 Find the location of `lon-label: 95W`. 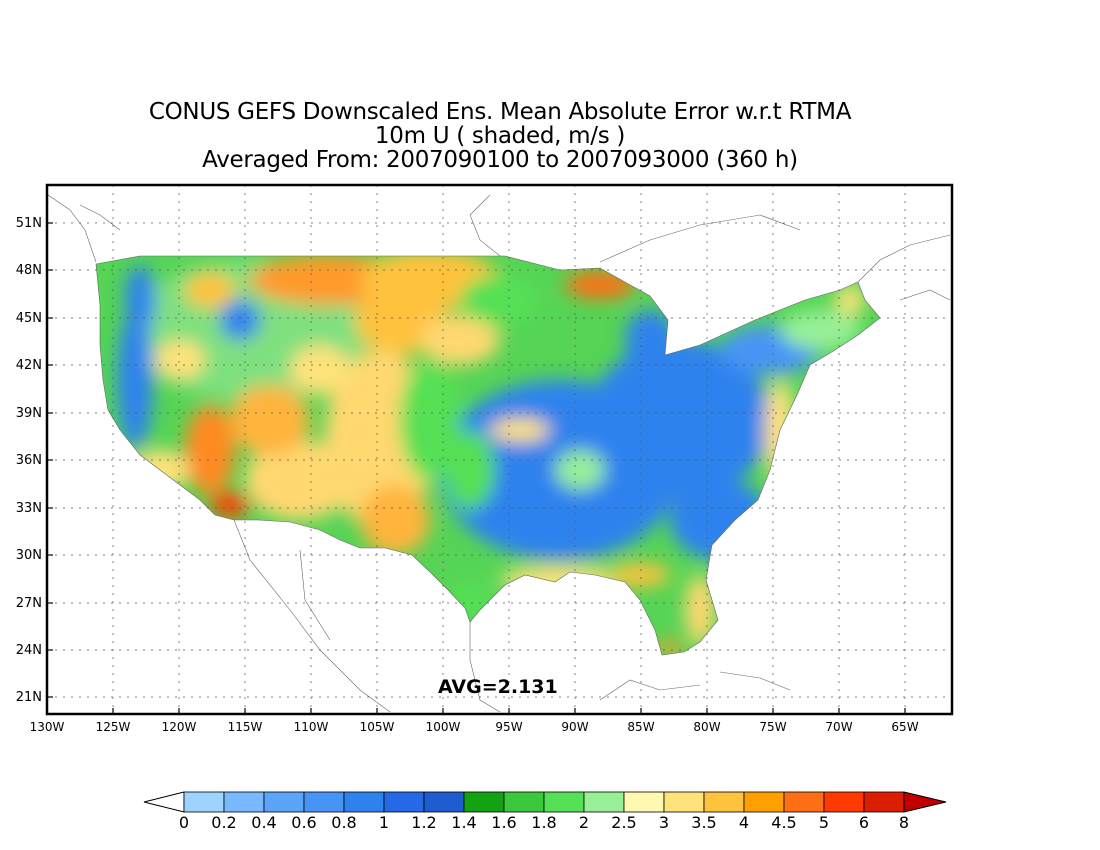

lon-label: 95W is located at coordinates (509, 727).